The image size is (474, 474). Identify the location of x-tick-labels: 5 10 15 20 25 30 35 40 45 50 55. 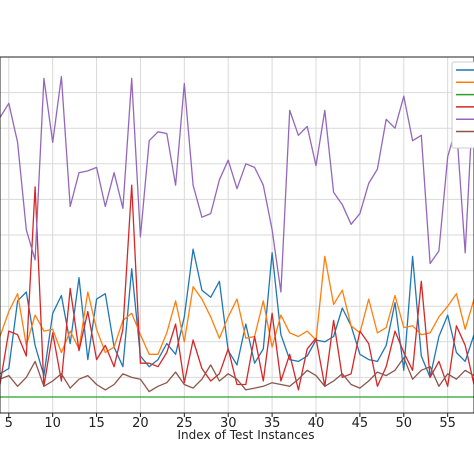
(230, 422).